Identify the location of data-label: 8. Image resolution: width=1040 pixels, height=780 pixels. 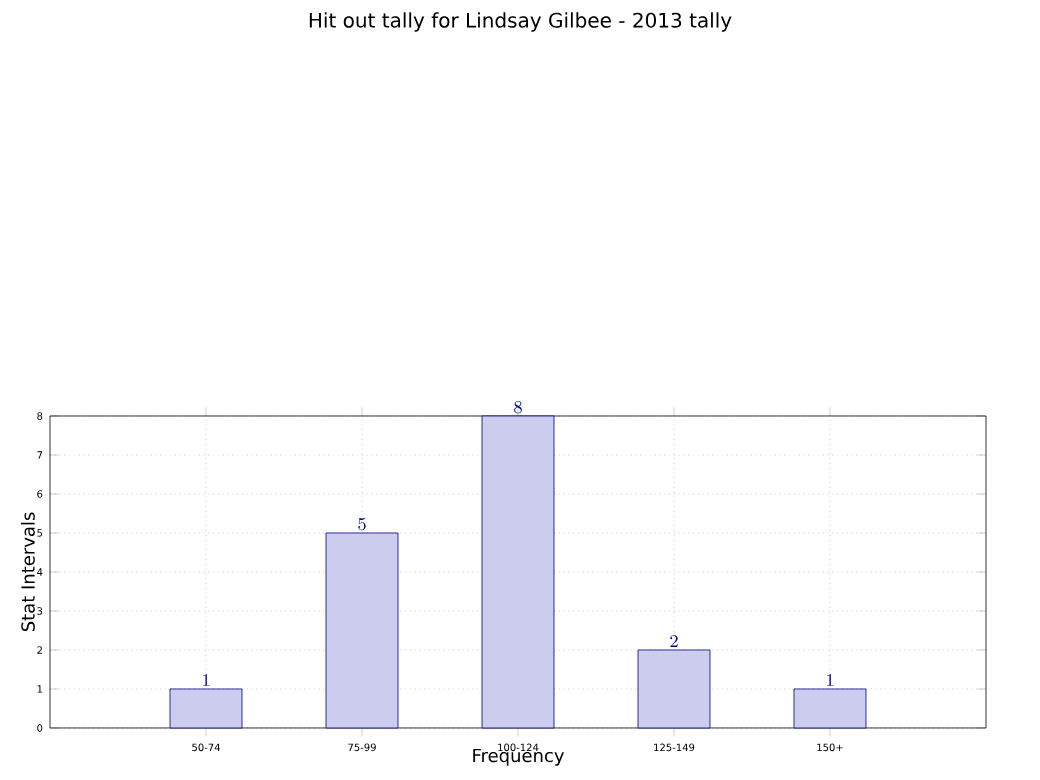
(518, 407).